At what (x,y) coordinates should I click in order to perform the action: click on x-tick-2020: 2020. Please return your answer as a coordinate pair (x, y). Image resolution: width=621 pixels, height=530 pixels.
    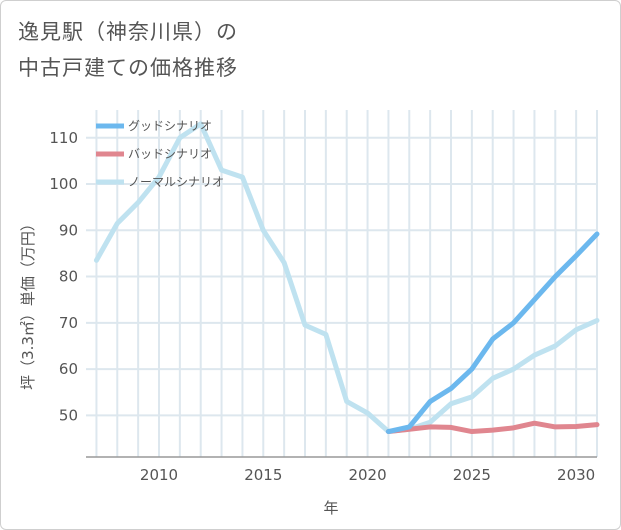
    Looking at the image, I should click on (367, 475).